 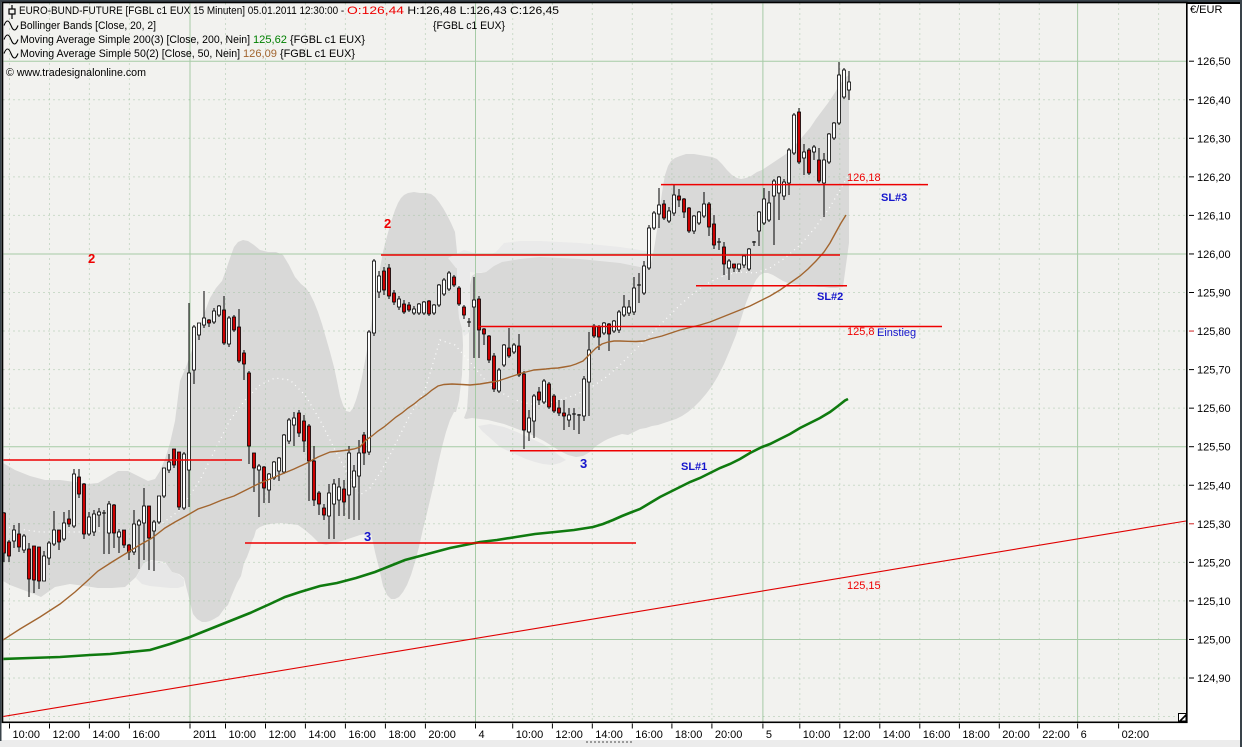 What do you see at coordinates (469, 26) in the screenshot?
I see `svg-text: {FGBL c1 EUX}` at bounding box center [469, 26].